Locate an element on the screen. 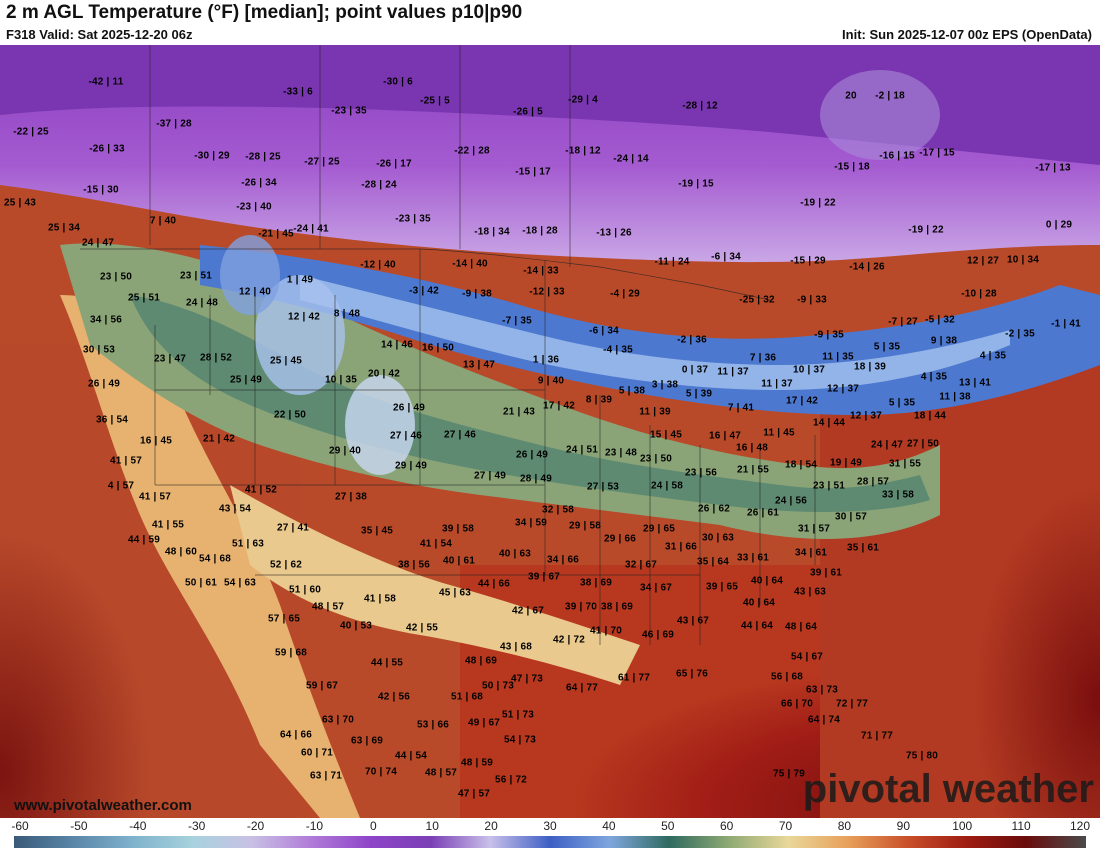 The image size is (1100, 850). point-value-label: 56 | 68 is located at coordinates (787, 677).